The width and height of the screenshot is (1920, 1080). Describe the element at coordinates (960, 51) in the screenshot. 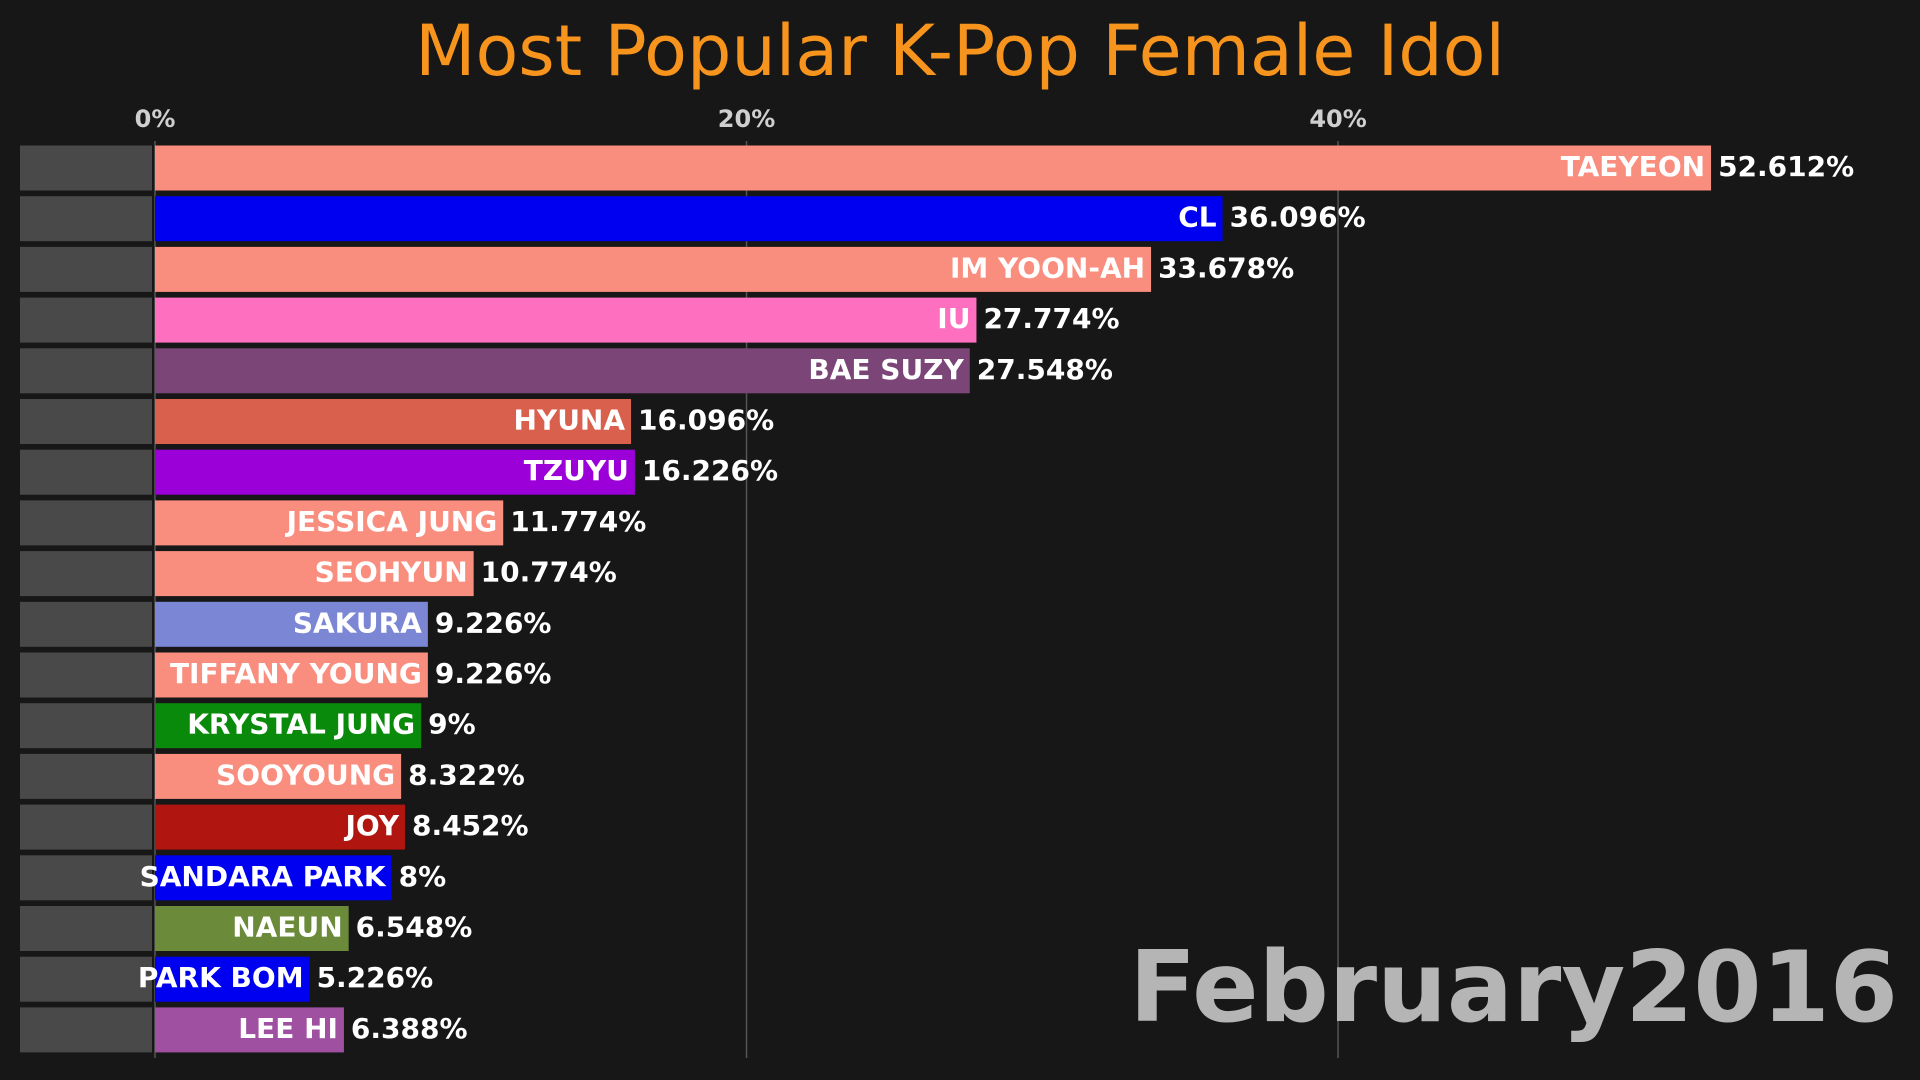

I see `chart-title: Most Popular K-Pop Female Idol` at that location.